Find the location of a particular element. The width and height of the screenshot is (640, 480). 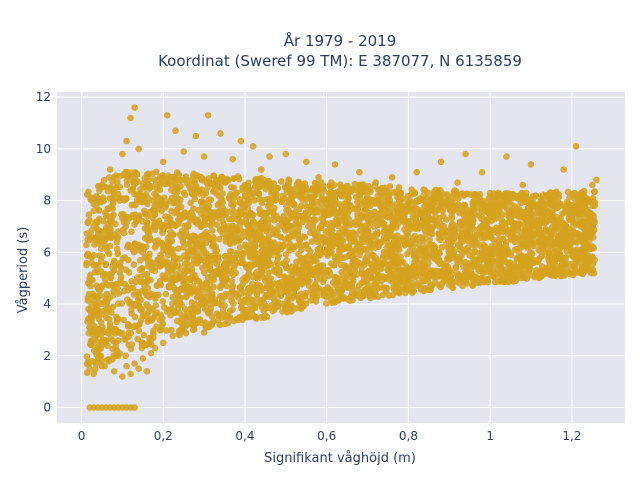

x-axis-label: Signifikant våghöjd (m) is located at coordinates (340, 458).